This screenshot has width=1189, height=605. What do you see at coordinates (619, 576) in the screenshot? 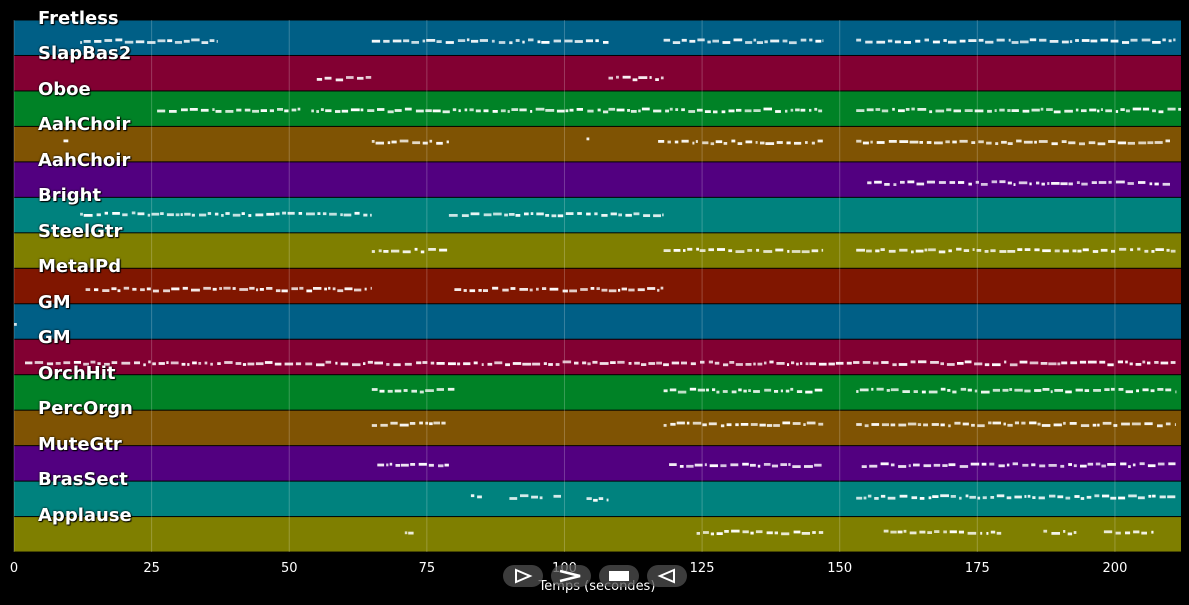
I see `stop-button` at bounding box center [619, 576].